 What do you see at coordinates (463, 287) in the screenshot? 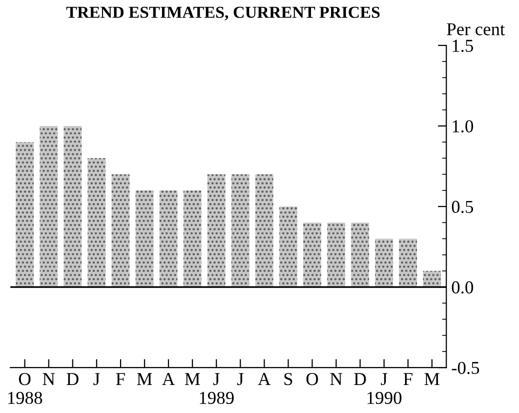
I see `y-tick-label: 0.0` at bounding box center [463, 287].